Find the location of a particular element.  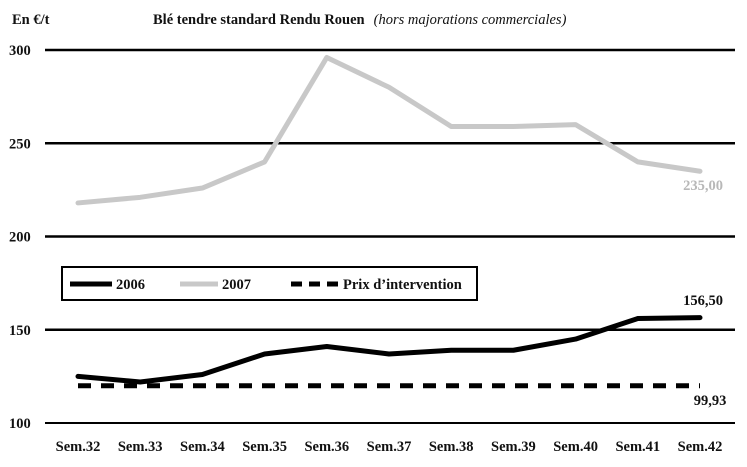

chart-title: Blé tendre standard Rendu Rouen is located at coordinates (259, 20).